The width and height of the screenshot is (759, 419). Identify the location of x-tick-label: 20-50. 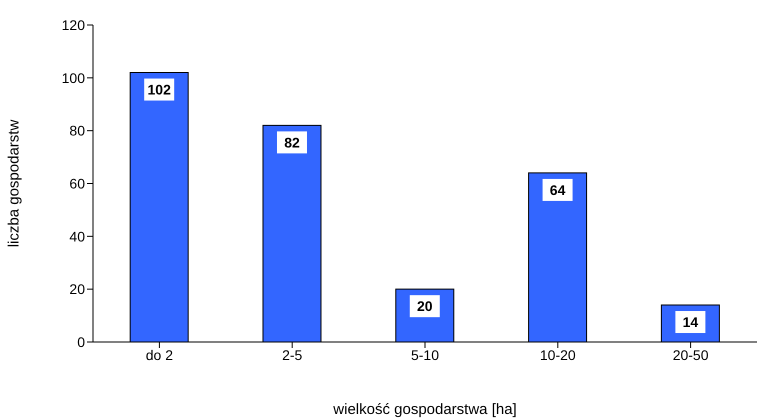
(690, 354).